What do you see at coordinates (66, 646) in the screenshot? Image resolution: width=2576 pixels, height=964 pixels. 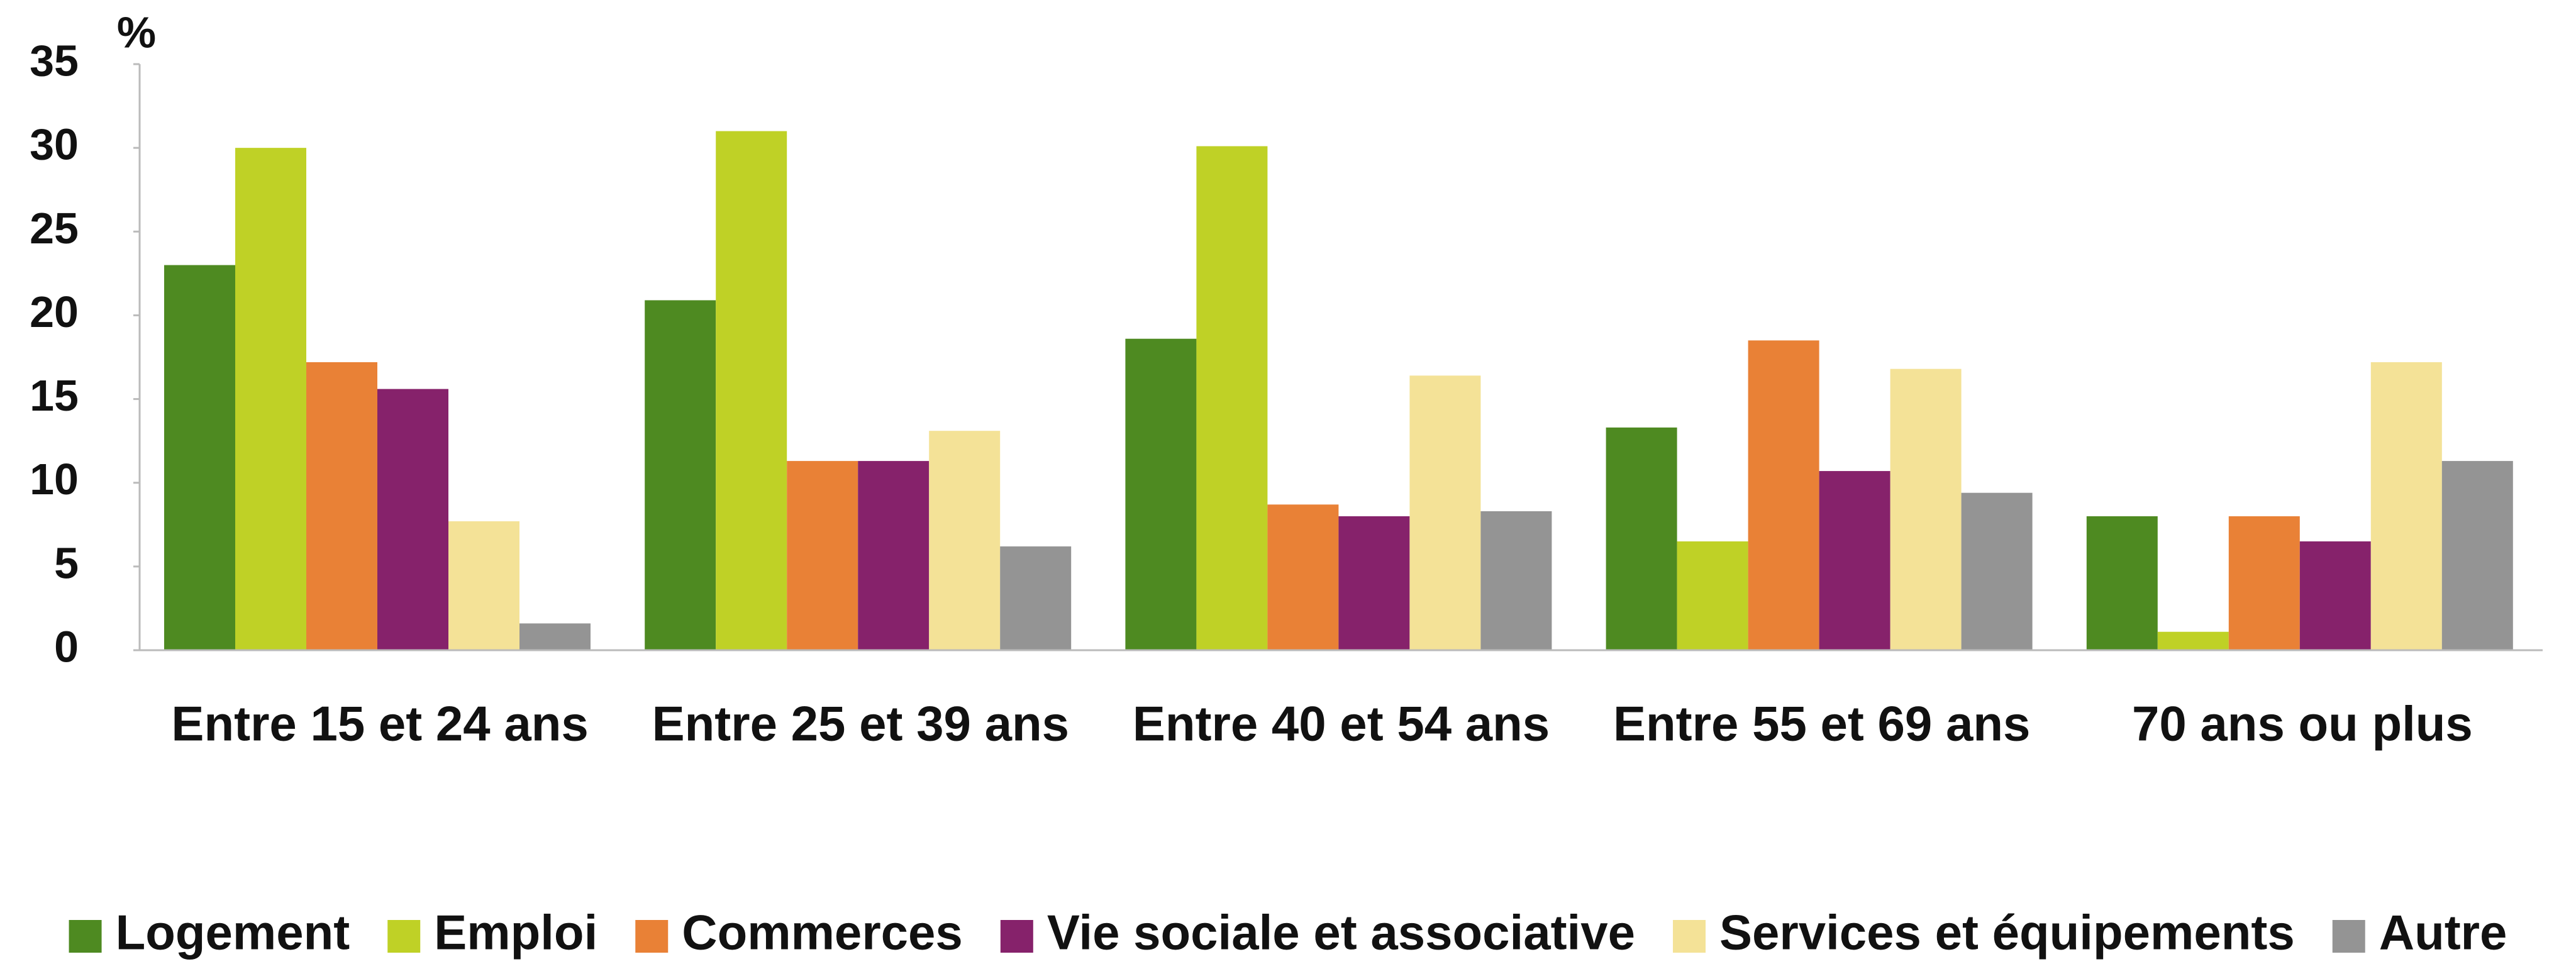 I see `y-tick-label: 0` at bounding box center [66, 646].